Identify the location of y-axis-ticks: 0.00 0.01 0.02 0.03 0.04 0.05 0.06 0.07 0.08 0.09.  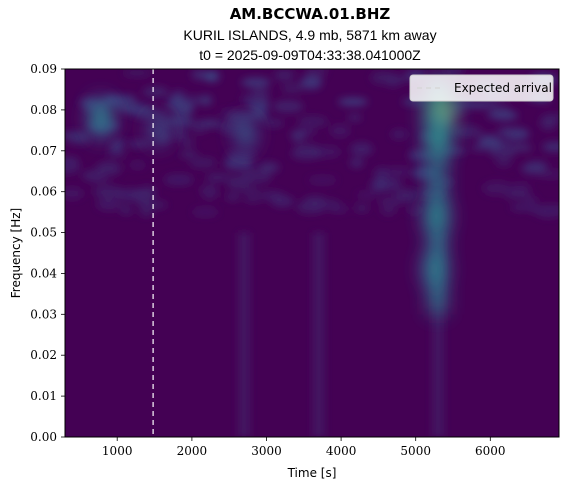
(47, 253).